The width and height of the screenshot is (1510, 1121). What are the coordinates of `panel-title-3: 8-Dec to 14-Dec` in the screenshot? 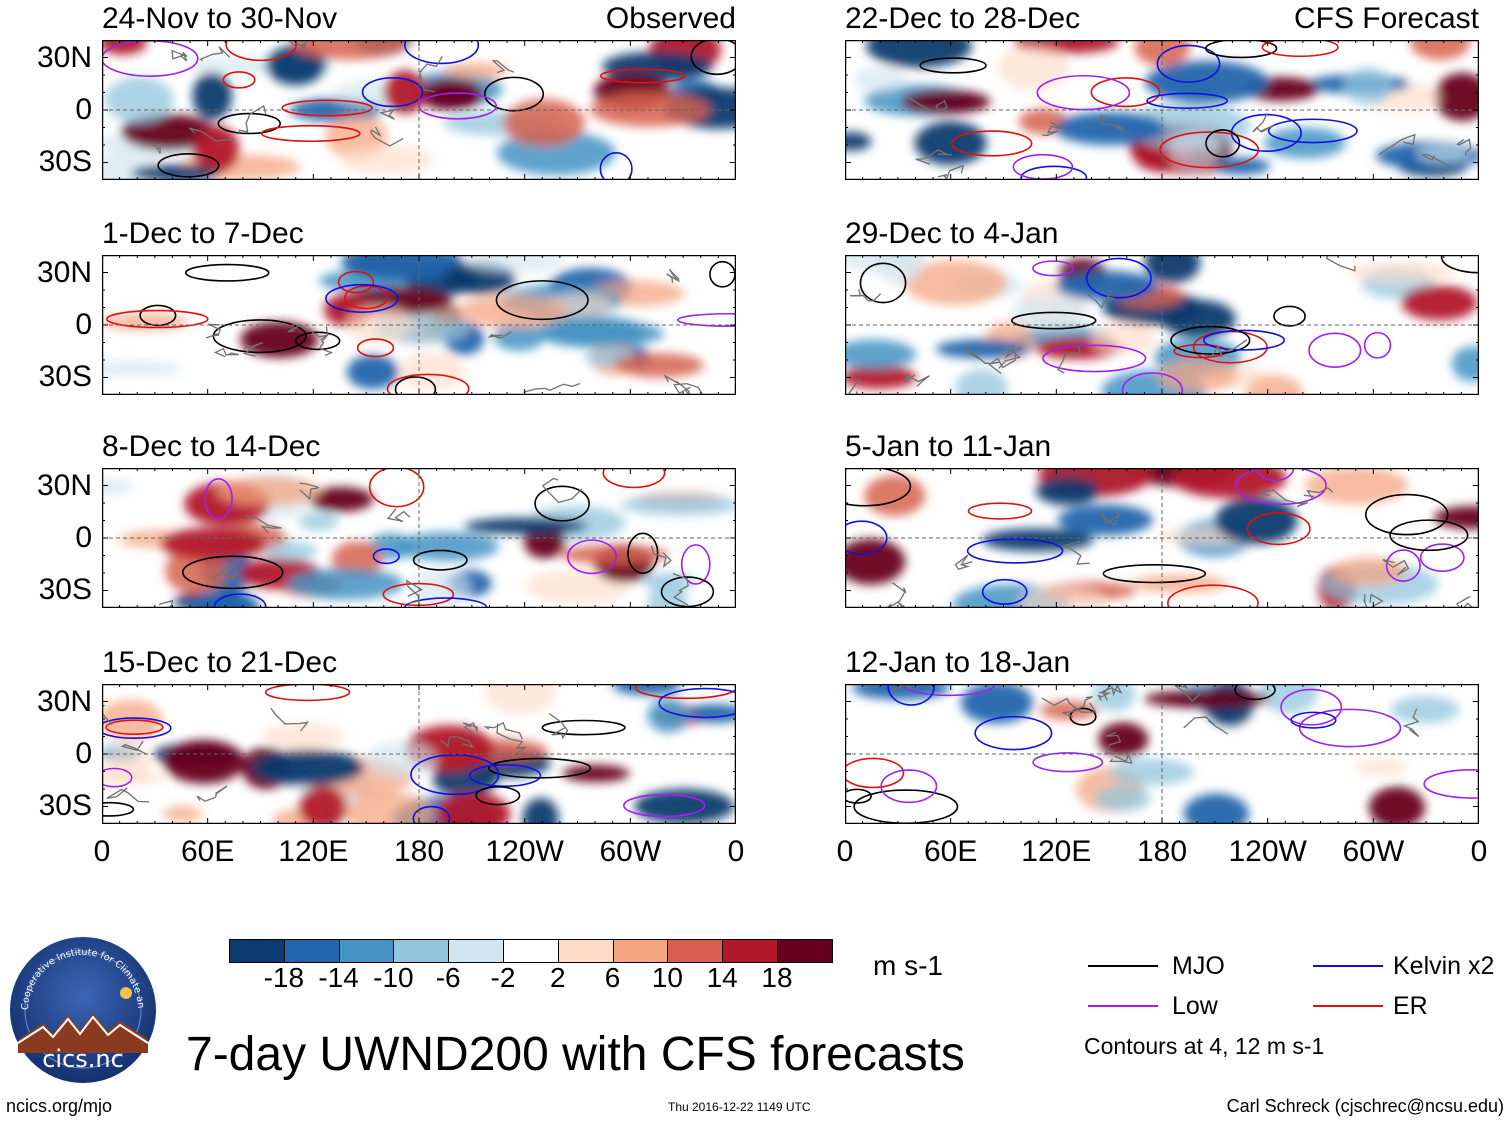 It's located at (211, 446).